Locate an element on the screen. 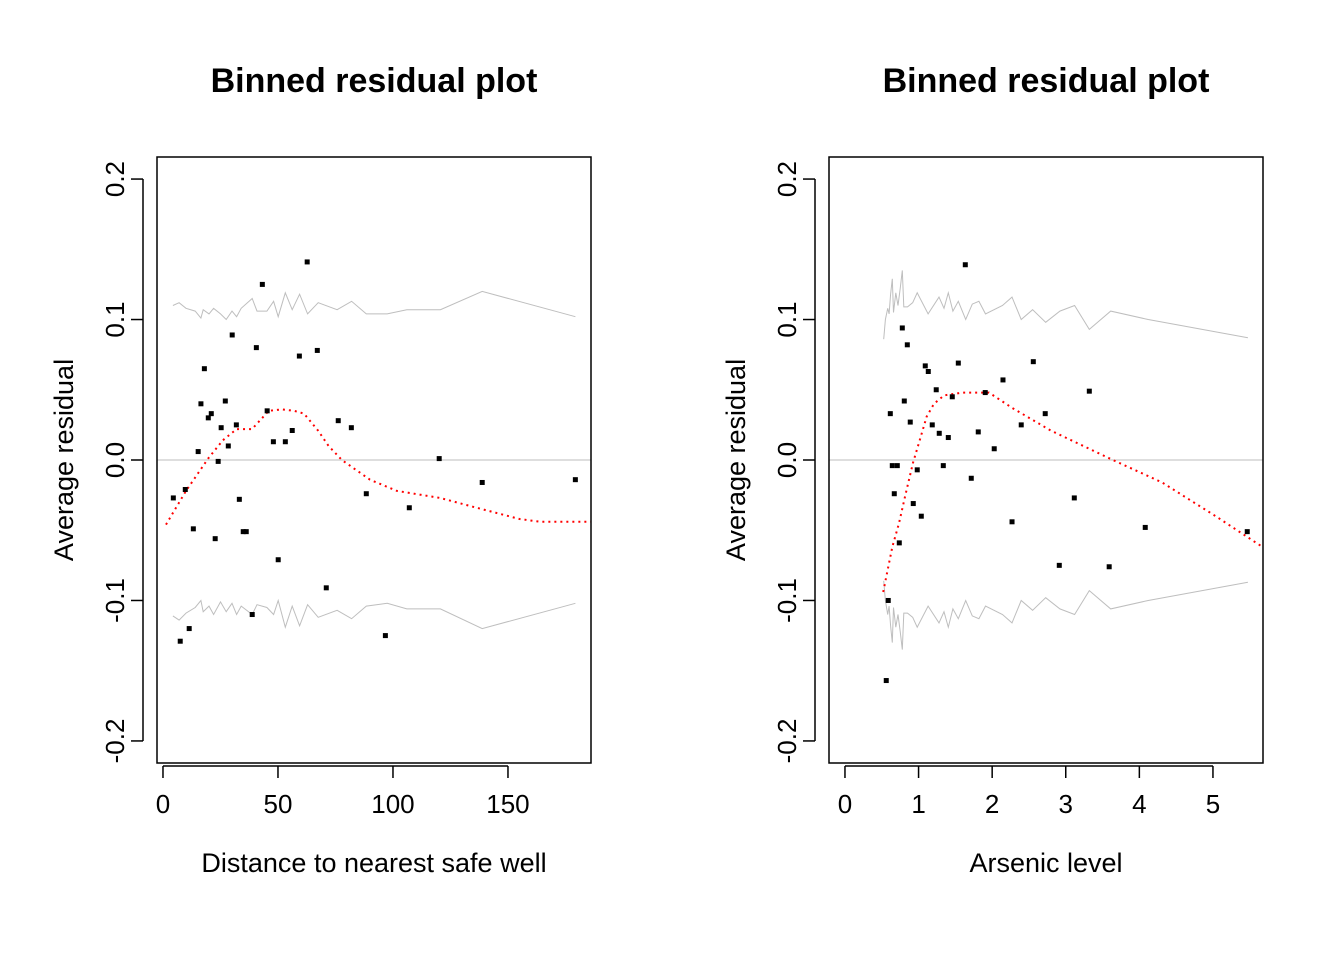  smooth-trend-line is located at coordinates (378, 467).